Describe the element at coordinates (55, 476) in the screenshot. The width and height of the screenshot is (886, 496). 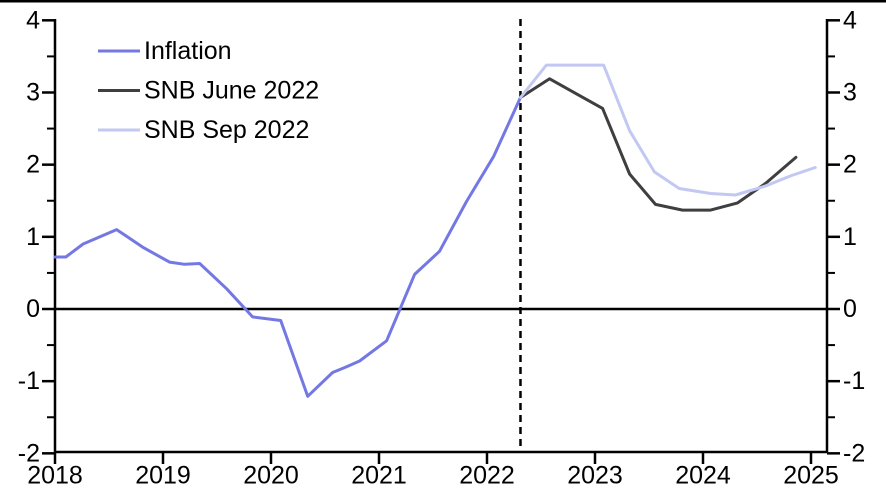
I see `x-tick-label: 2018` at that location.